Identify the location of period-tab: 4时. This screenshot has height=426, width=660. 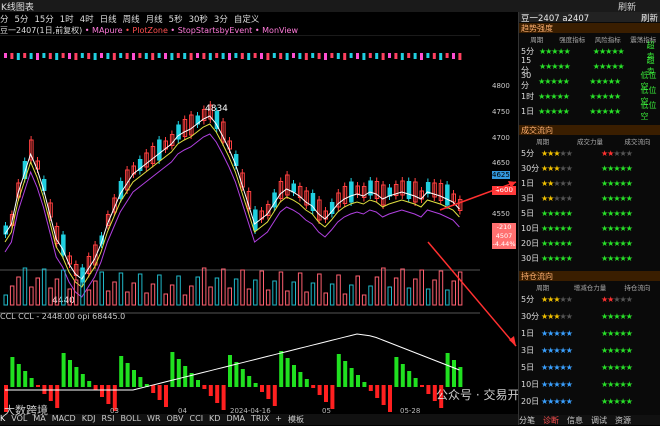
(87, 18).